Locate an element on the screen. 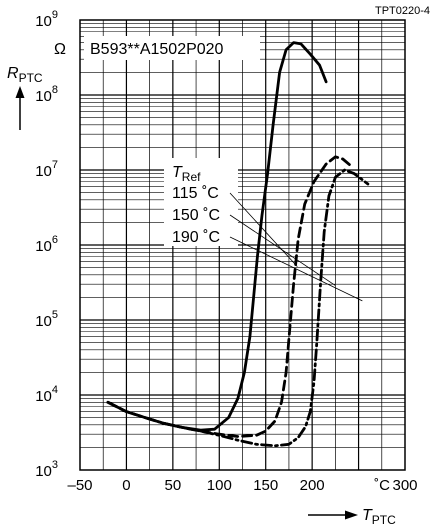  y-axis-arrow is located at coordinates (20, 108).